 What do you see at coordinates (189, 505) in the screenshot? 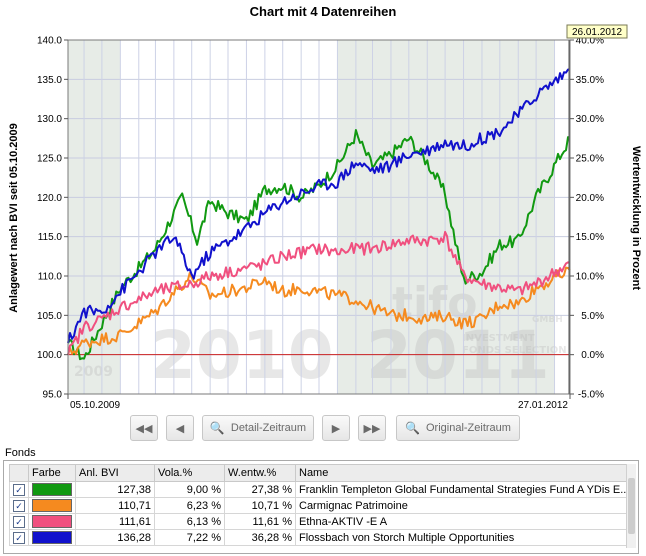
I see `cell-vola: 6,23 %` at bounding box center [189, 505].